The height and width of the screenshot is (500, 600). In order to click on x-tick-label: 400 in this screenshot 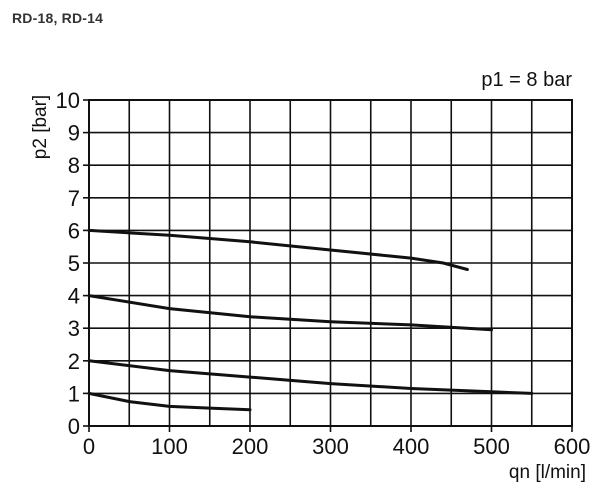, I will do `click(411, 446)`.